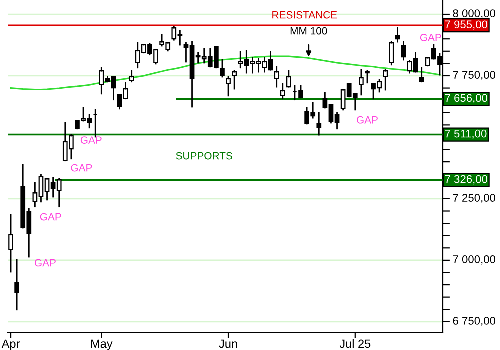  What do you see at coordinates (474, 260) in the screenshot?
I see `y-tick-label: 7 000,00` at bounding box center [474, 260].